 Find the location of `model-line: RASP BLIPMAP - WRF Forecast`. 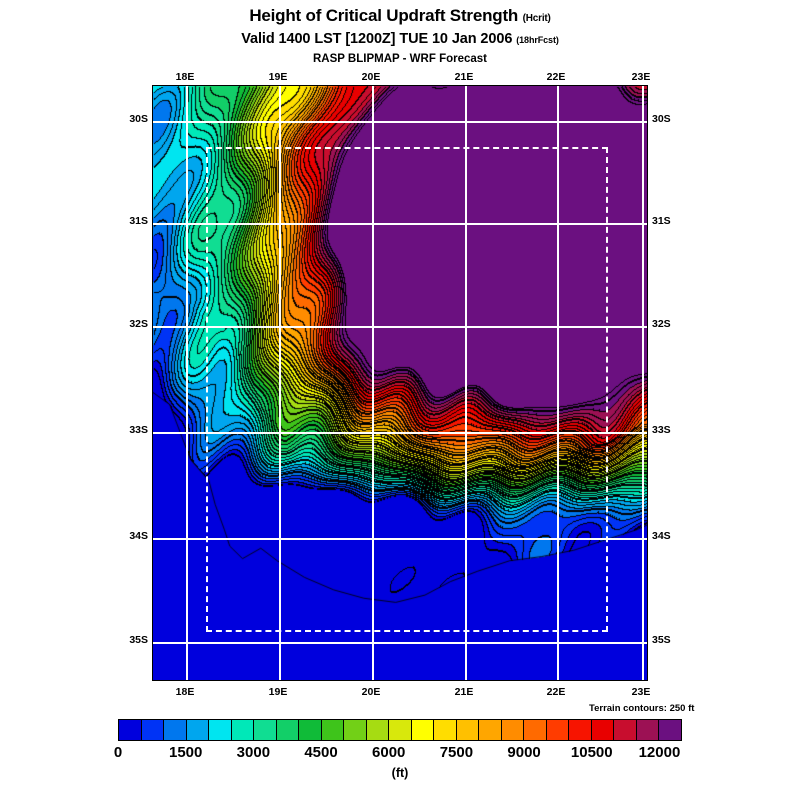

model-line: RASP BLIPMAP - WRF Forecast is located at coordinates (400, 59).